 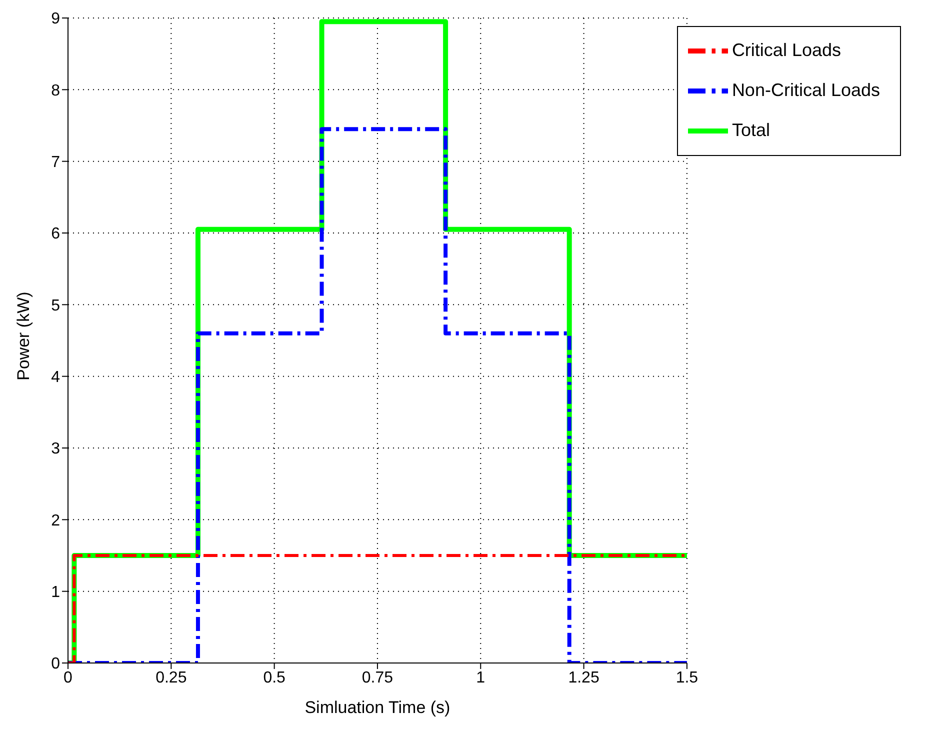 What do you see at coordinates (378, 677) in the screenshot?
I see `x-tick-label: 0.75` at bounding box center [378, 677].